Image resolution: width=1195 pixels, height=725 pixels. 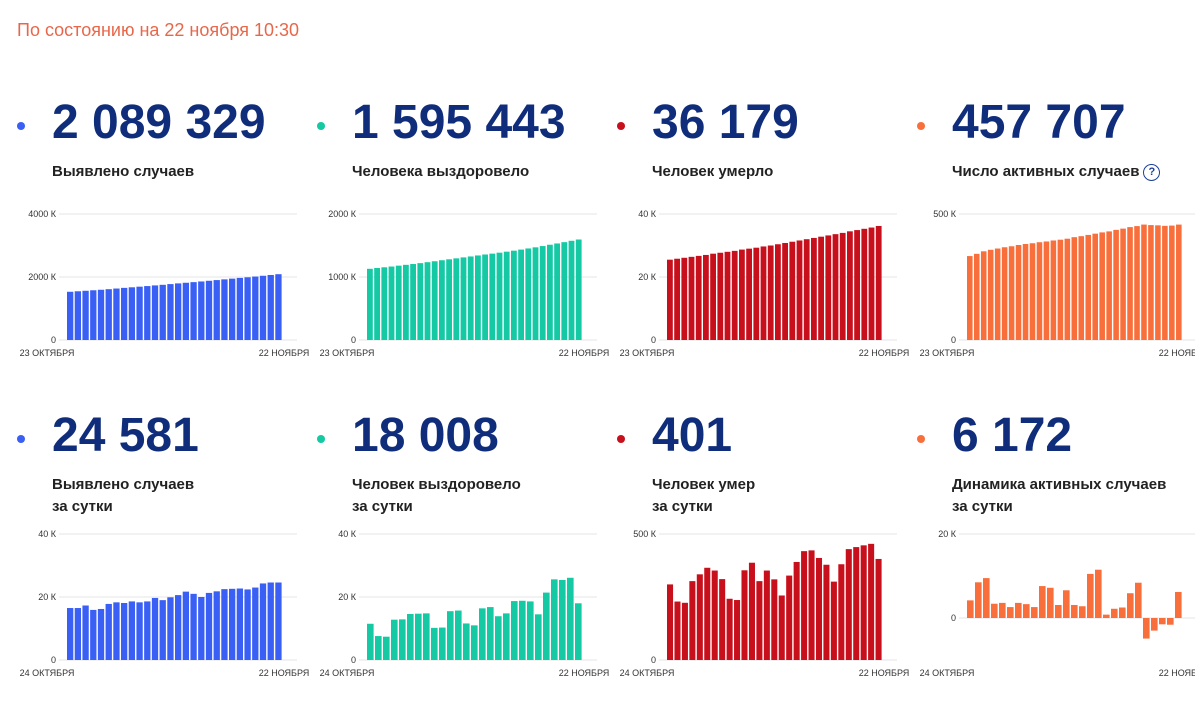 I want to click on help-icon: ?, so click(x=1152, y=172).